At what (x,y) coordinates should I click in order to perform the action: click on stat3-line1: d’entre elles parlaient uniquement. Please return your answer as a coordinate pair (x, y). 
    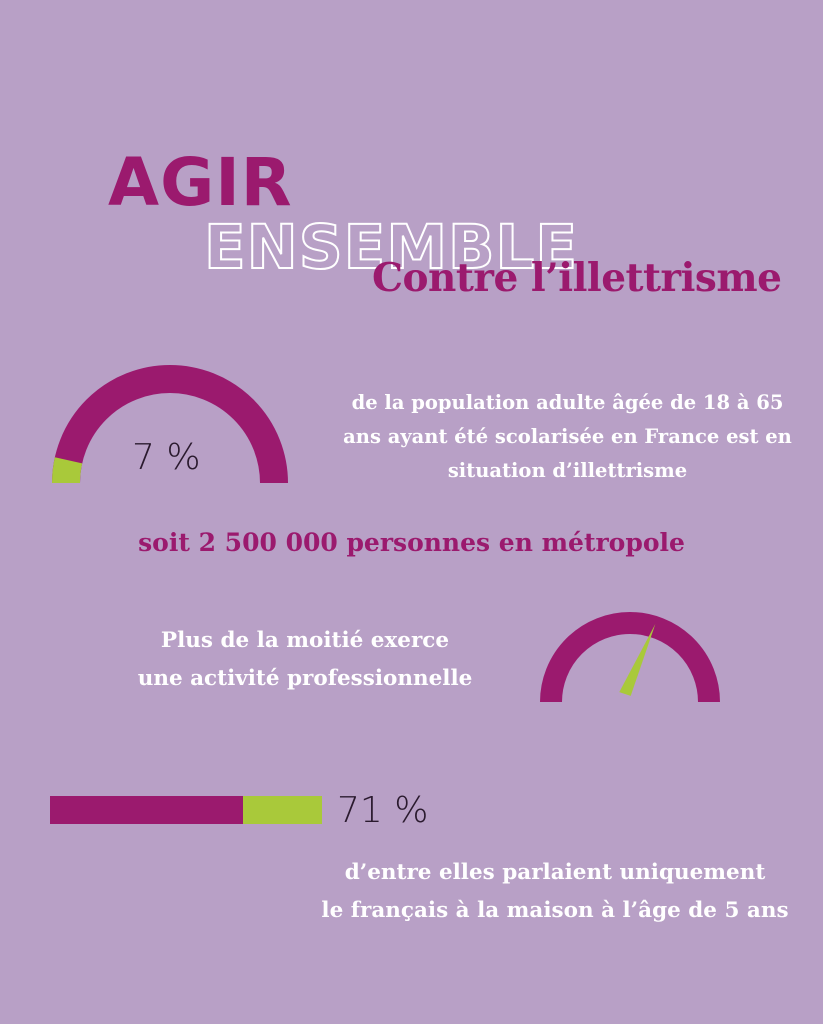
    Looking at the image, I should click on (555, 872).